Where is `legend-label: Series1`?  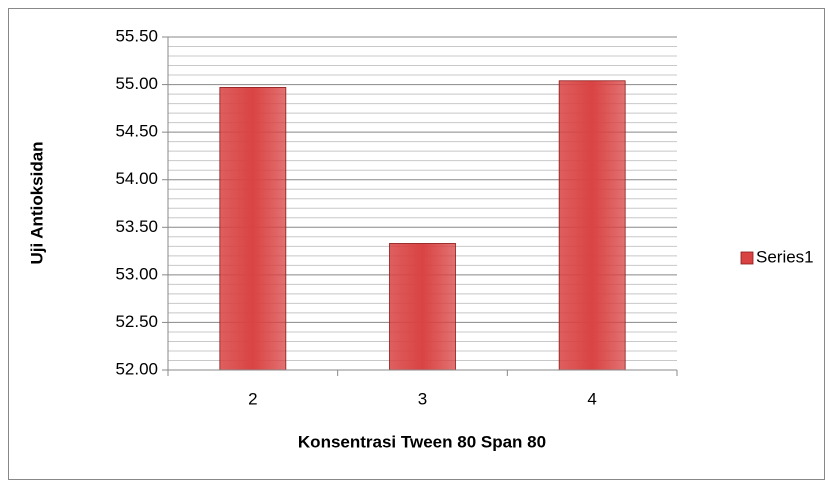 legend-label: Series1 is located at coordinates (785, 256).